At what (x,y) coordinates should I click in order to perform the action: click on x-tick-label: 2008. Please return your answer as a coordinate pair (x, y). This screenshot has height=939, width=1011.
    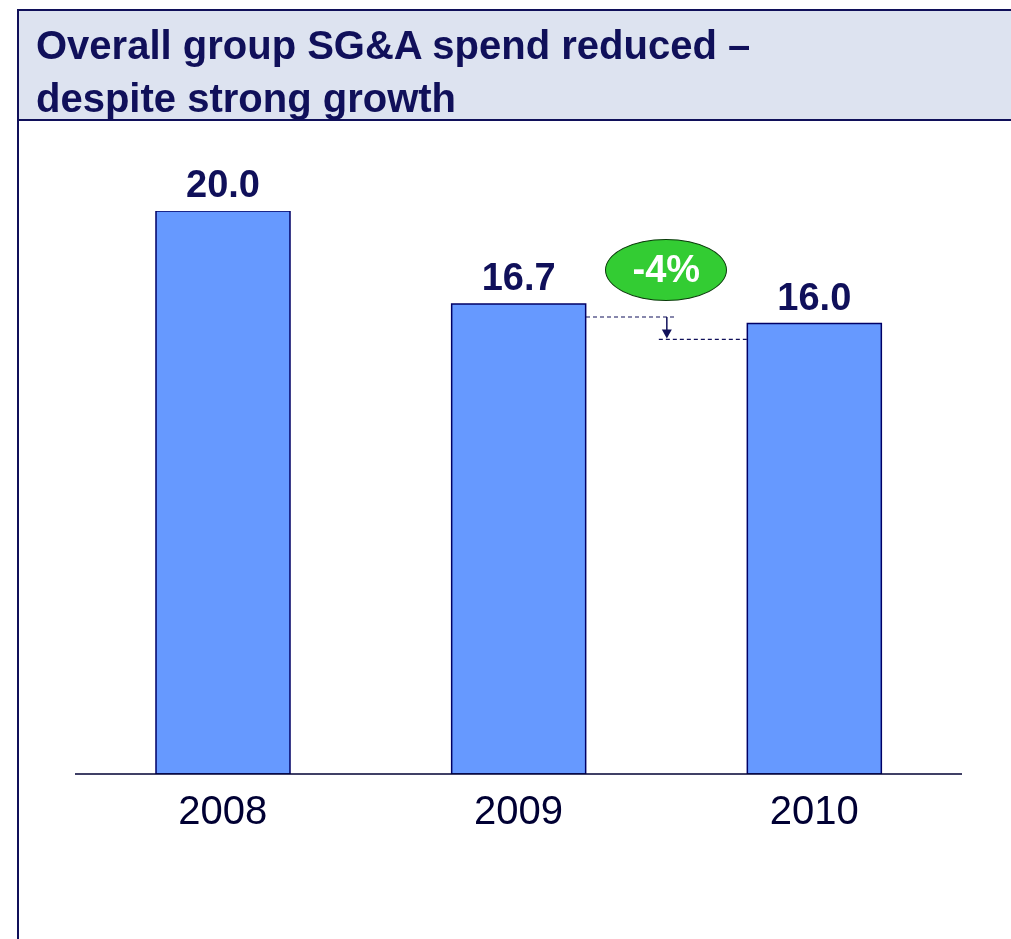
    Looking at the image, I should click on (223, 810).